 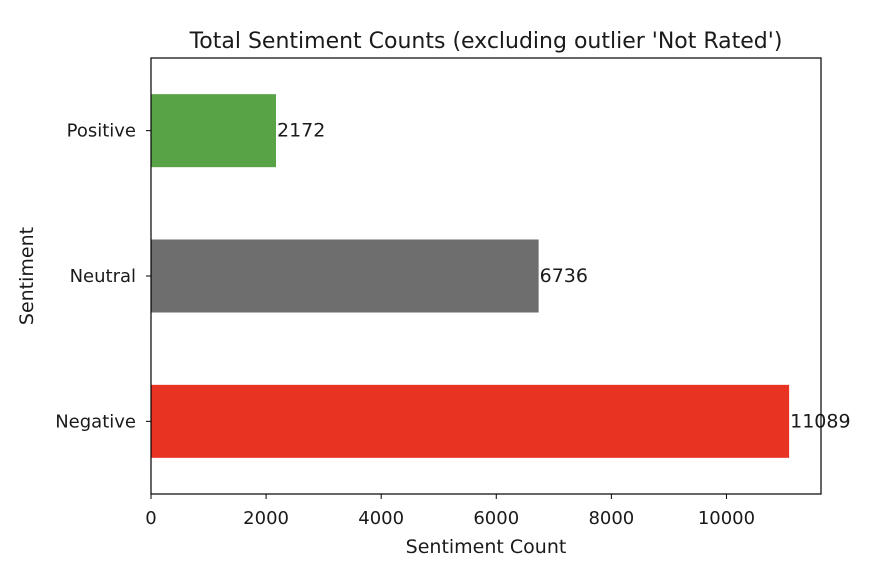 I want to click on x-axis-ticks: 0 2000 4000 6000 8000 10000, so click(x=450, y=511).